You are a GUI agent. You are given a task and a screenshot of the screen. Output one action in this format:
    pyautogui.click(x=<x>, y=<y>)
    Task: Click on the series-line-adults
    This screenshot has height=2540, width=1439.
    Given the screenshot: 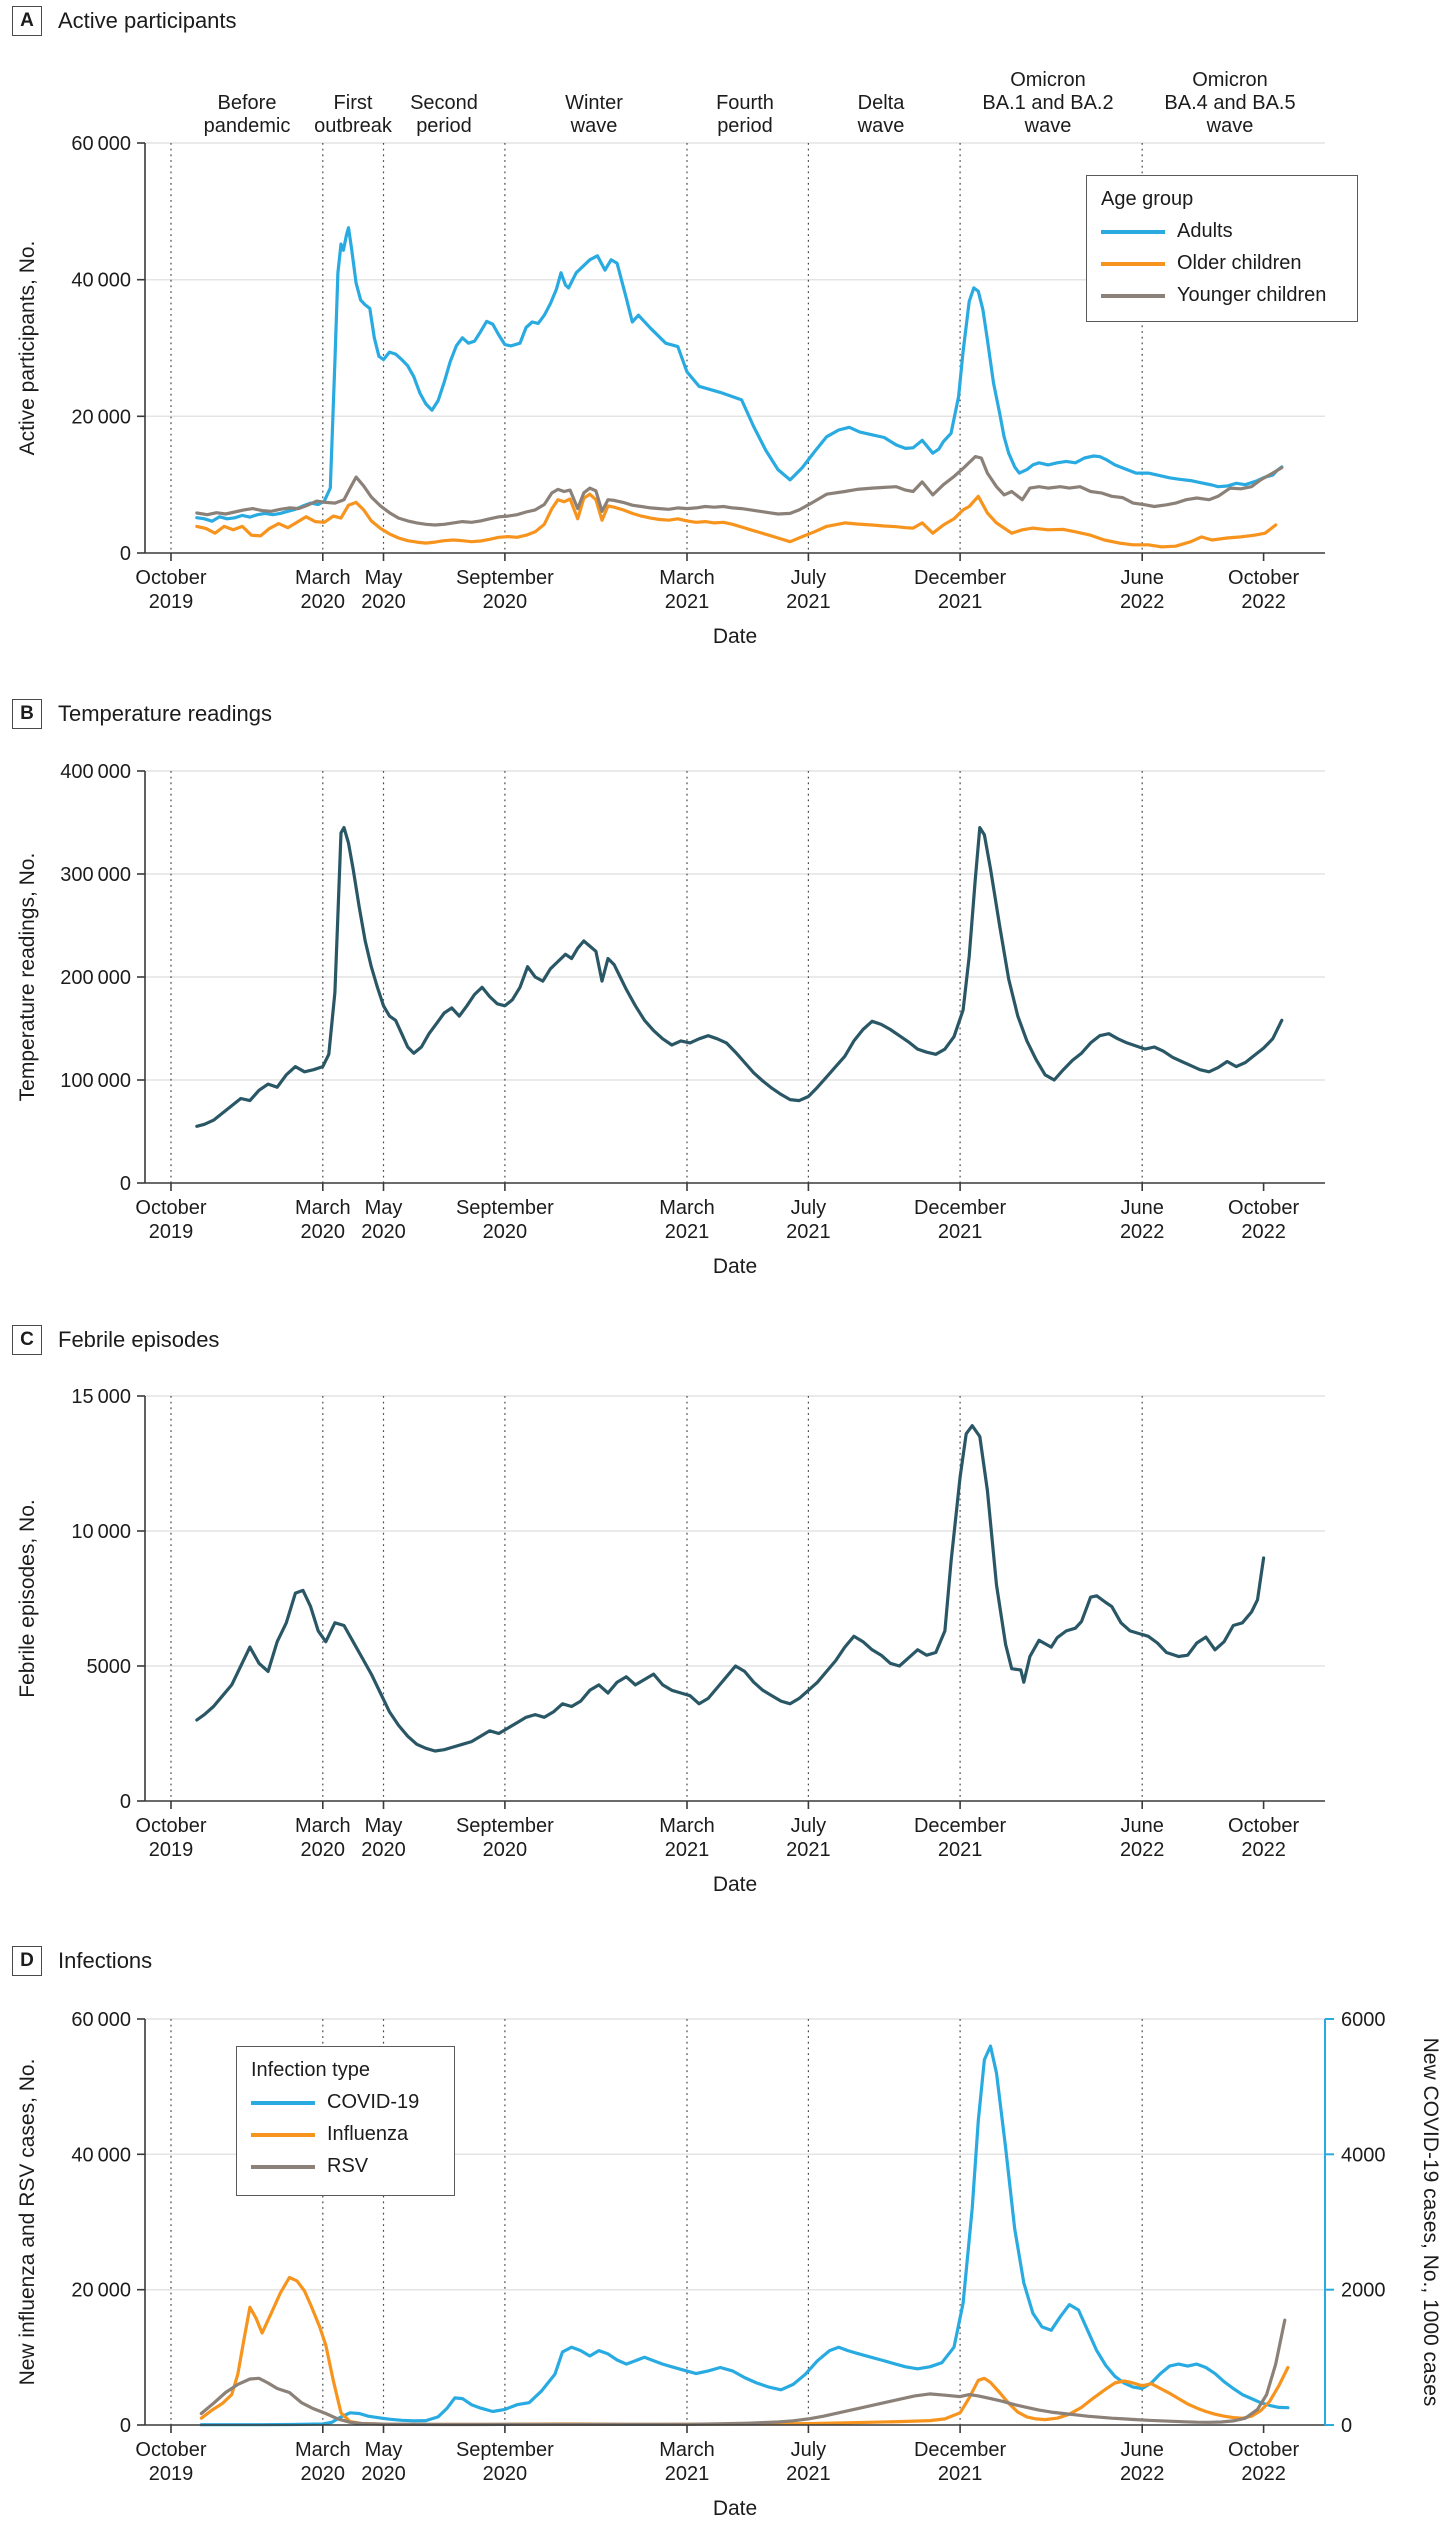 What is the action you would take?
    pyautogui.click(x=739, y=374)
    